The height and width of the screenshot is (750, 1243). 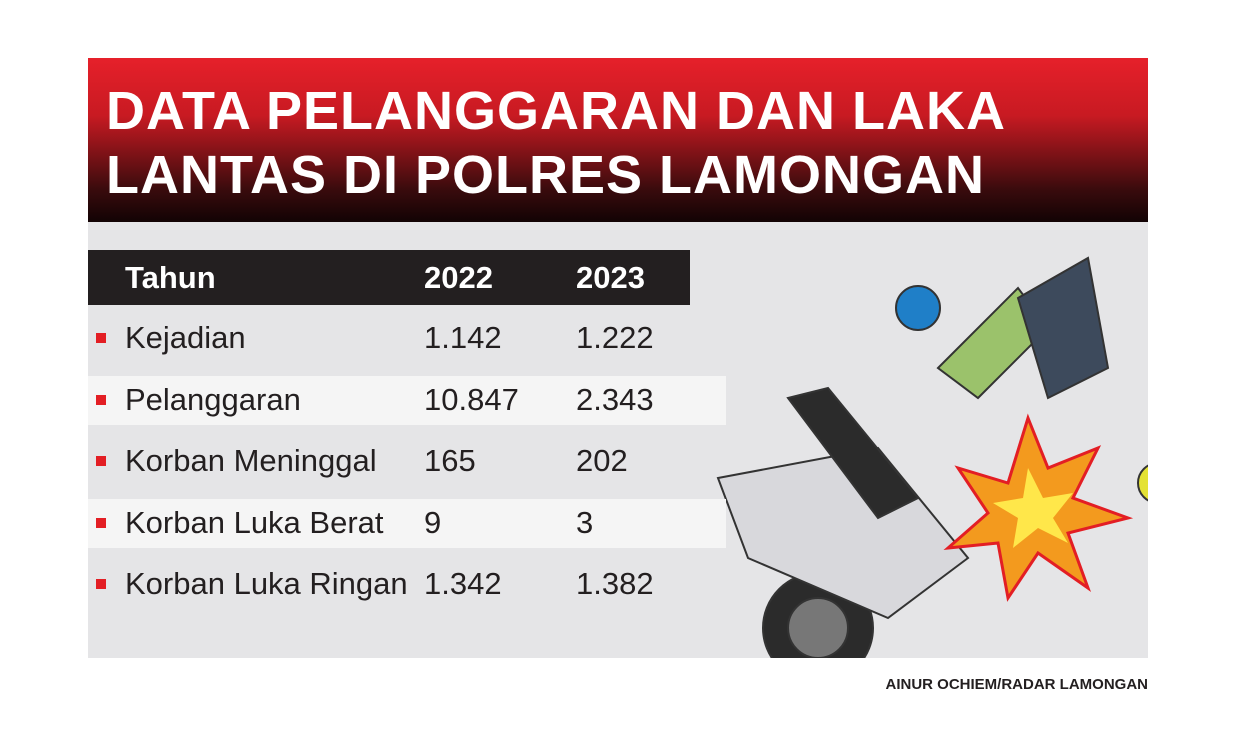 What do you see at coordinates (471, 399) in the screenshot?
I see `value-cell: 10.847` at bounding box center [471, 399].